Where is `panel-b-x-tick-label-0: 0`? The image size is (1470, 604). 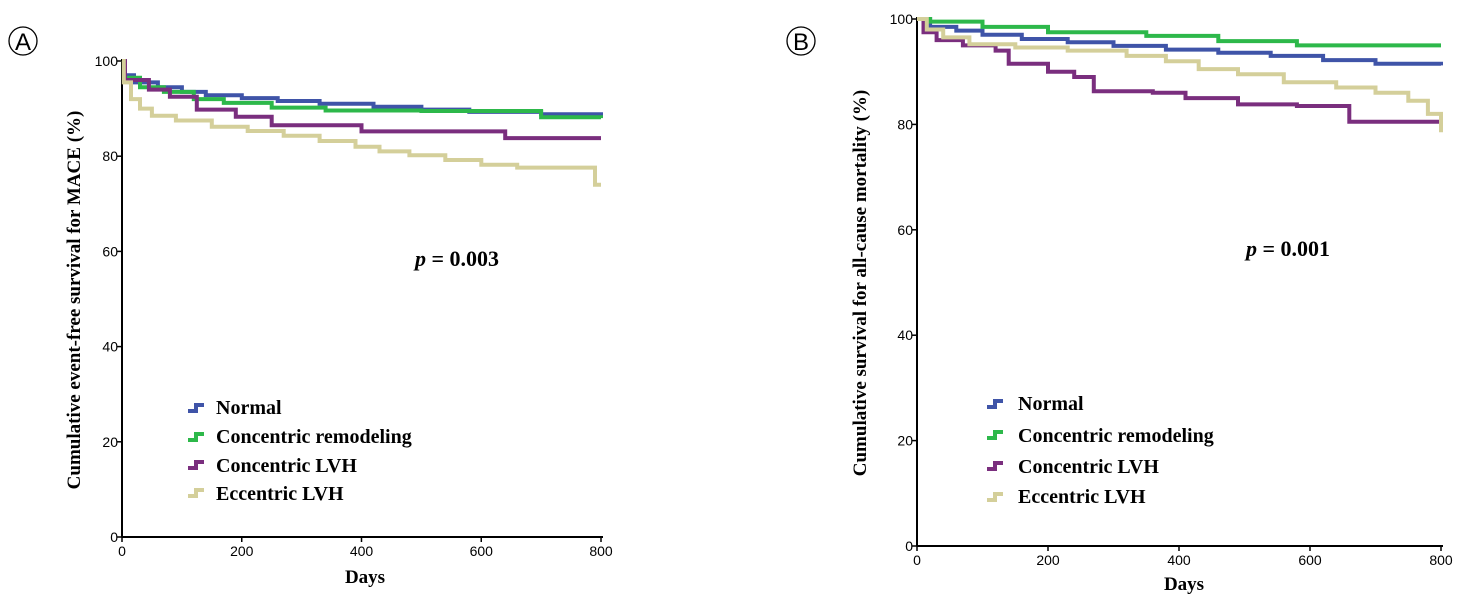 panel-b-x-tick-label-0: 0 is located at coordinates (917, 560).